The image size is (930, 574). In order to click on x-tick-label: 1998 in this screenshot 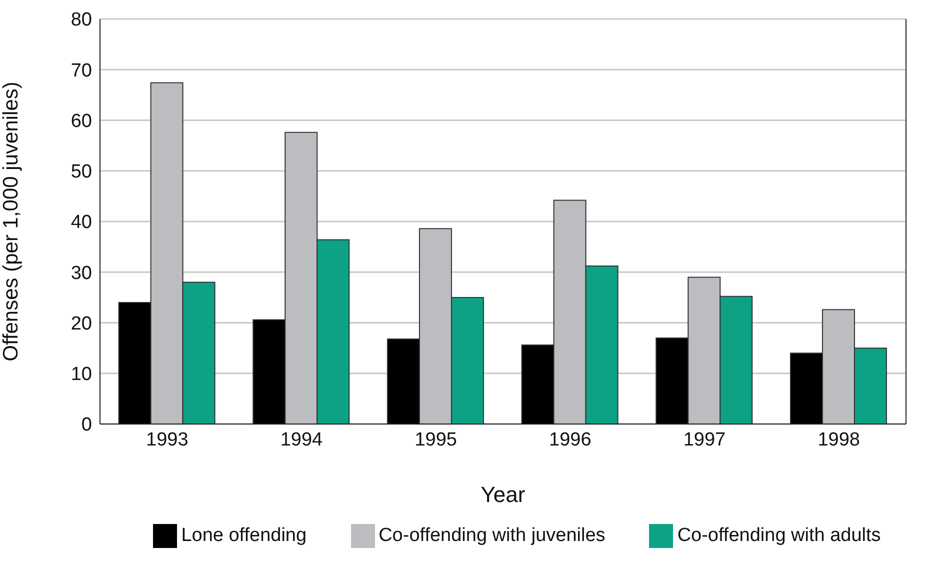, I will do `click(839, 439)`.